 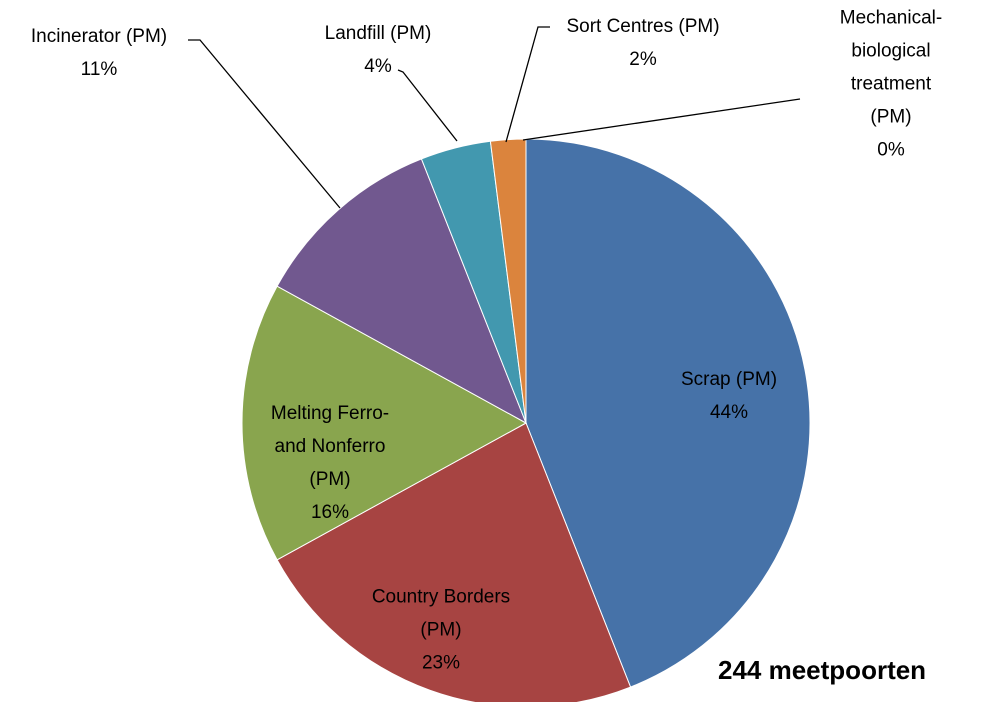 I want to click on slice-category: Mechanical- biological treatment (PM), so click(x=891, y=67).